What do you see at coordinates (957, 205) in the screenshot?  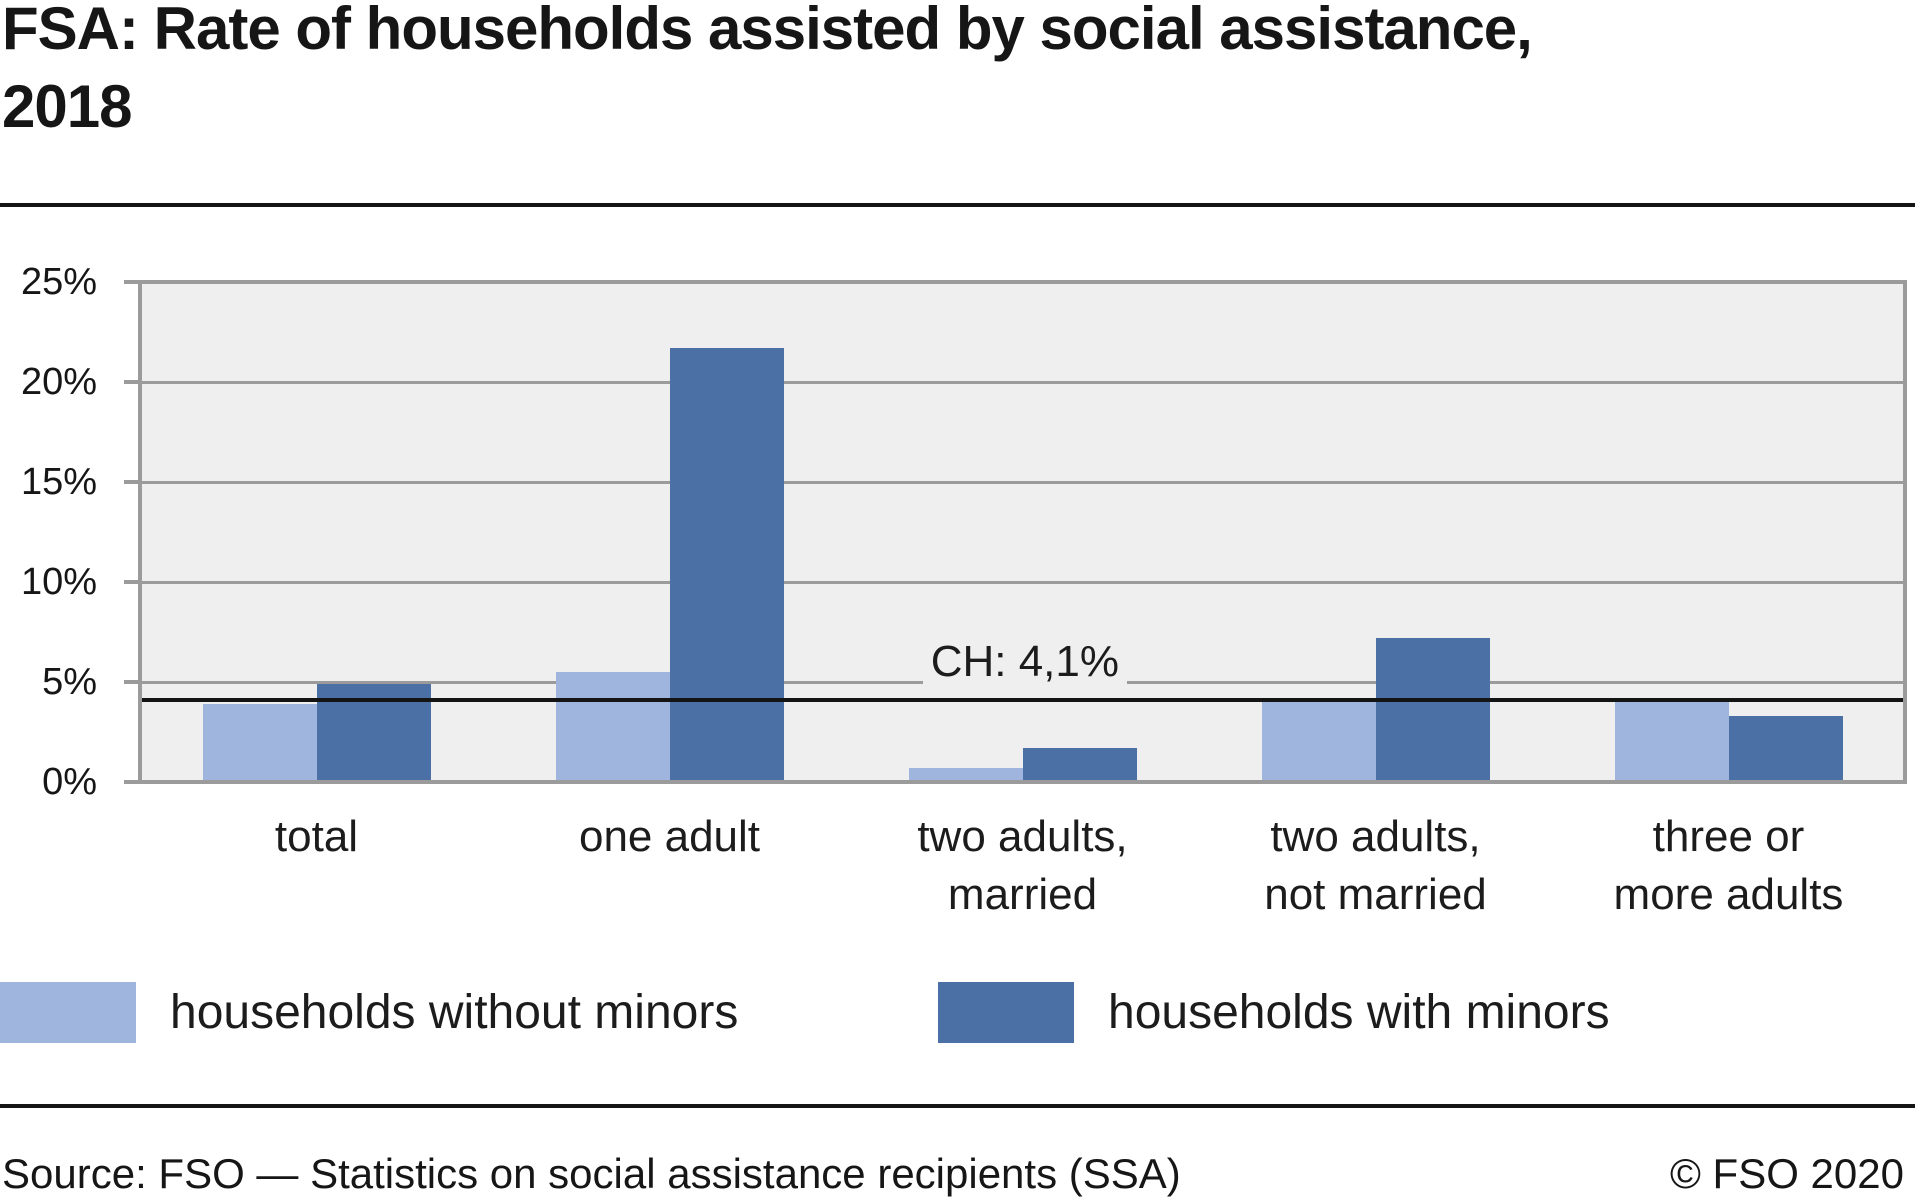 I see `title-divider-line` at bounding box center [957, 205].